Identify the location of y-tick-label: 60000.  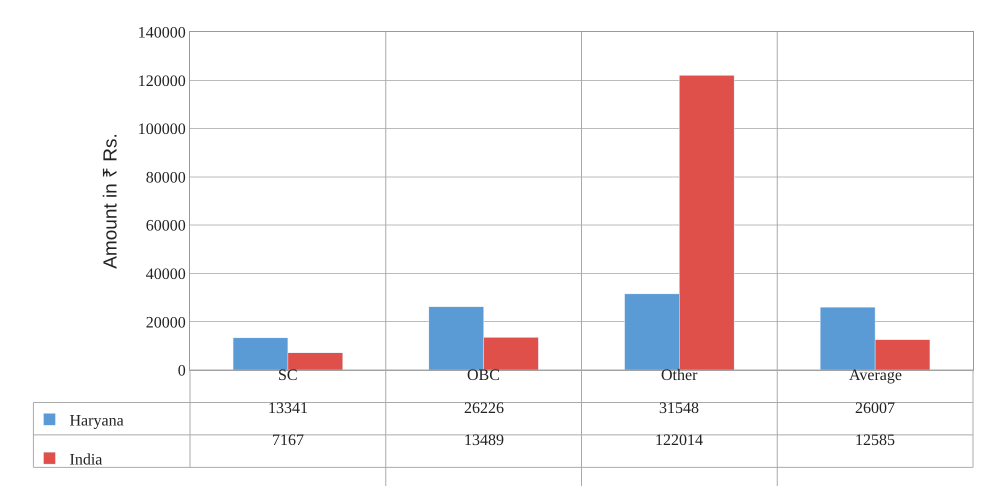
(166, 226).